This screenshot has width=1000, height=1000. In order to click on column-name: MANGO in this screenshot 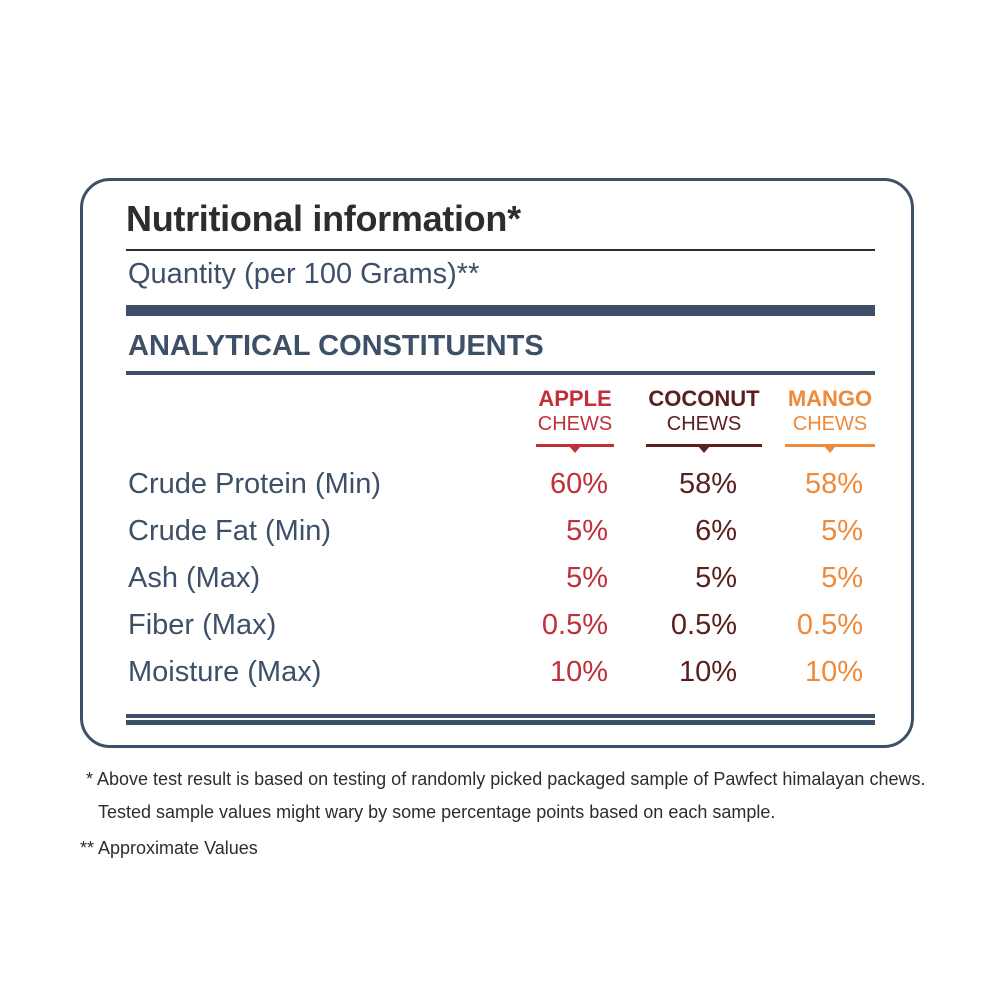, I will do `click(830, 398)`.